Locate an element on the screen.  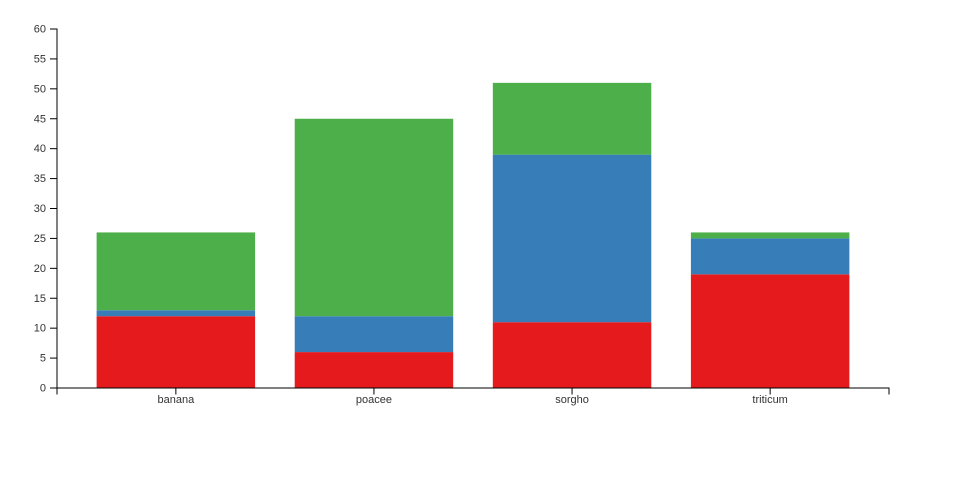
x-axis: banana poacee sorgho triticum is located at coordinates (473, 396).